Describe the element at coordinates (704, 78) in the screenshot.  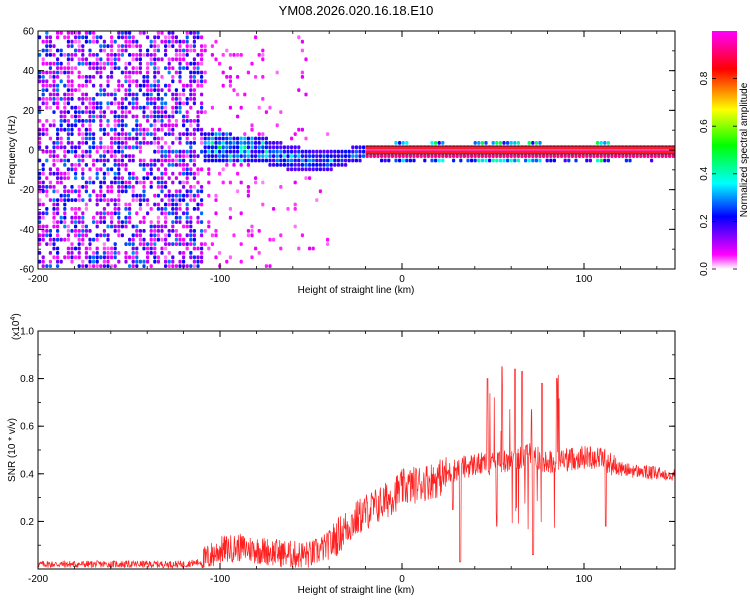
I see `colorbar-tick-label: 0.8` at that location.